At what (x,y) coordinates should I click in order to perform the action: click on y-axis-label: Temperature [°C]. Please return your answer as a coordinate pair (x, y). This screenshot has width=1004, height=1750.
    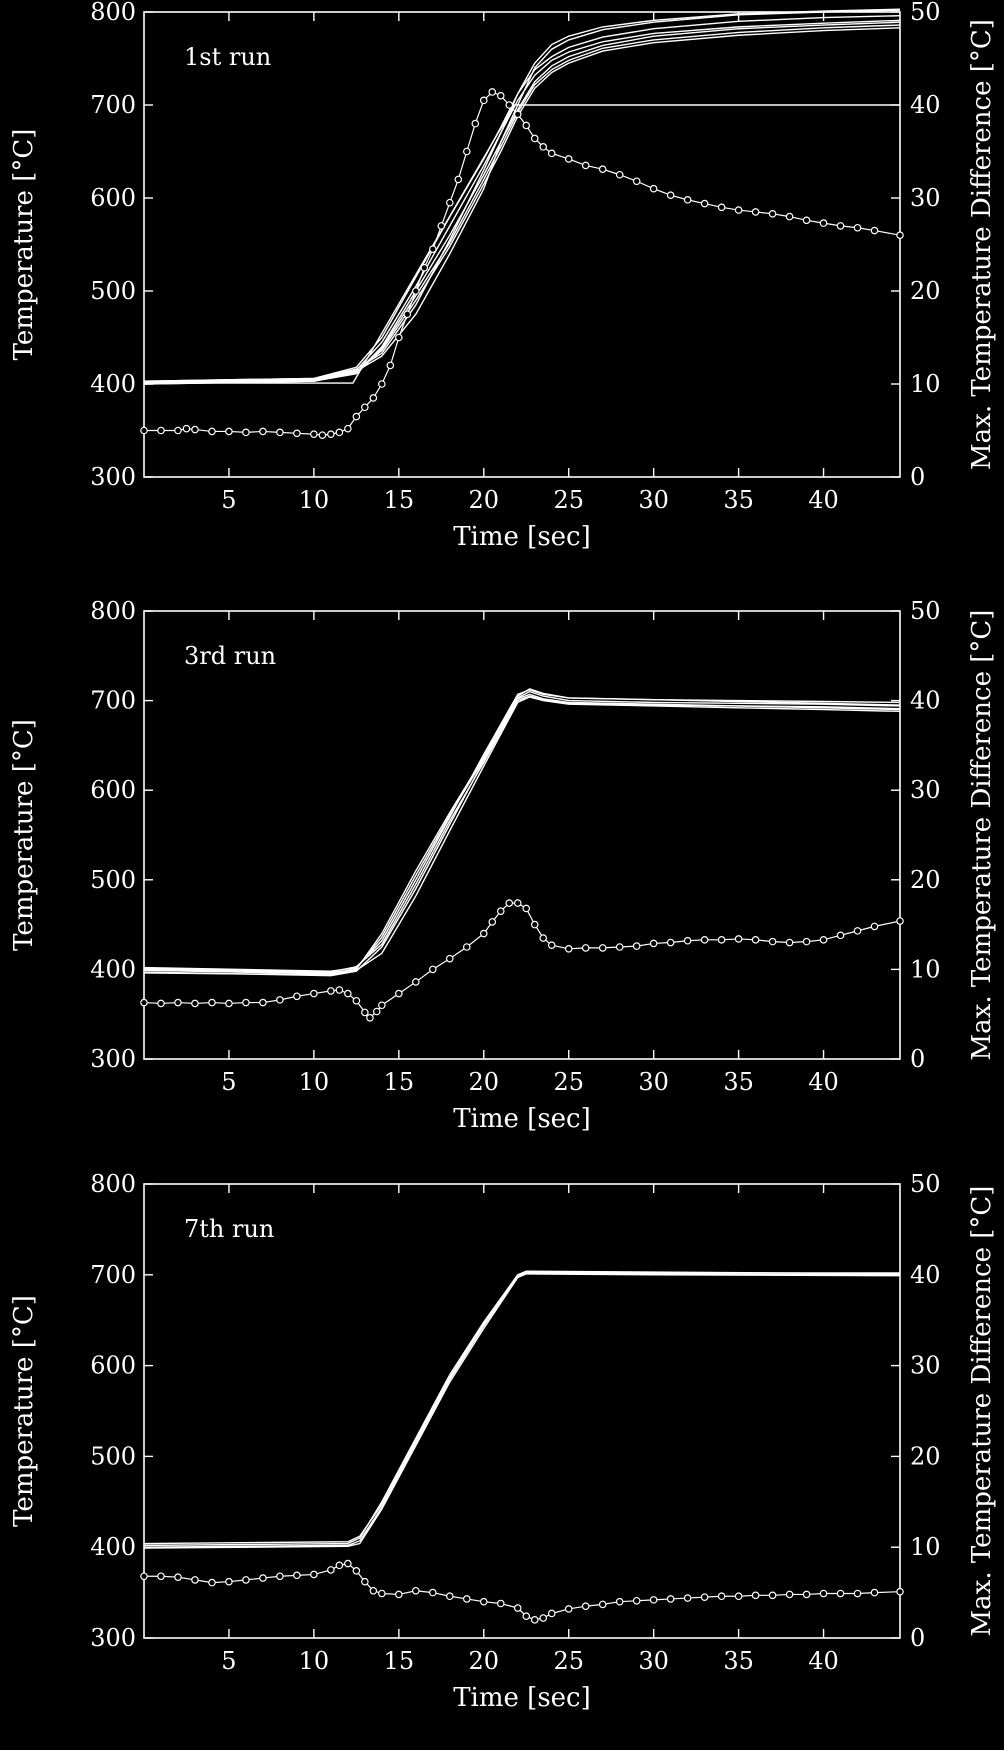
    Looking at the image, I should click on (24, 245).